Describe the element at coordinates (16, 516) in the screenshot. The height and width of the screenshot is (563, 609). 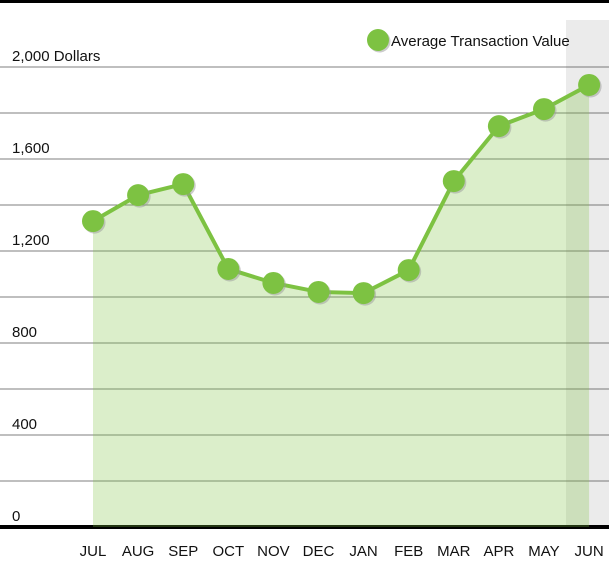
I see `y-tick-label: 0` at that location.